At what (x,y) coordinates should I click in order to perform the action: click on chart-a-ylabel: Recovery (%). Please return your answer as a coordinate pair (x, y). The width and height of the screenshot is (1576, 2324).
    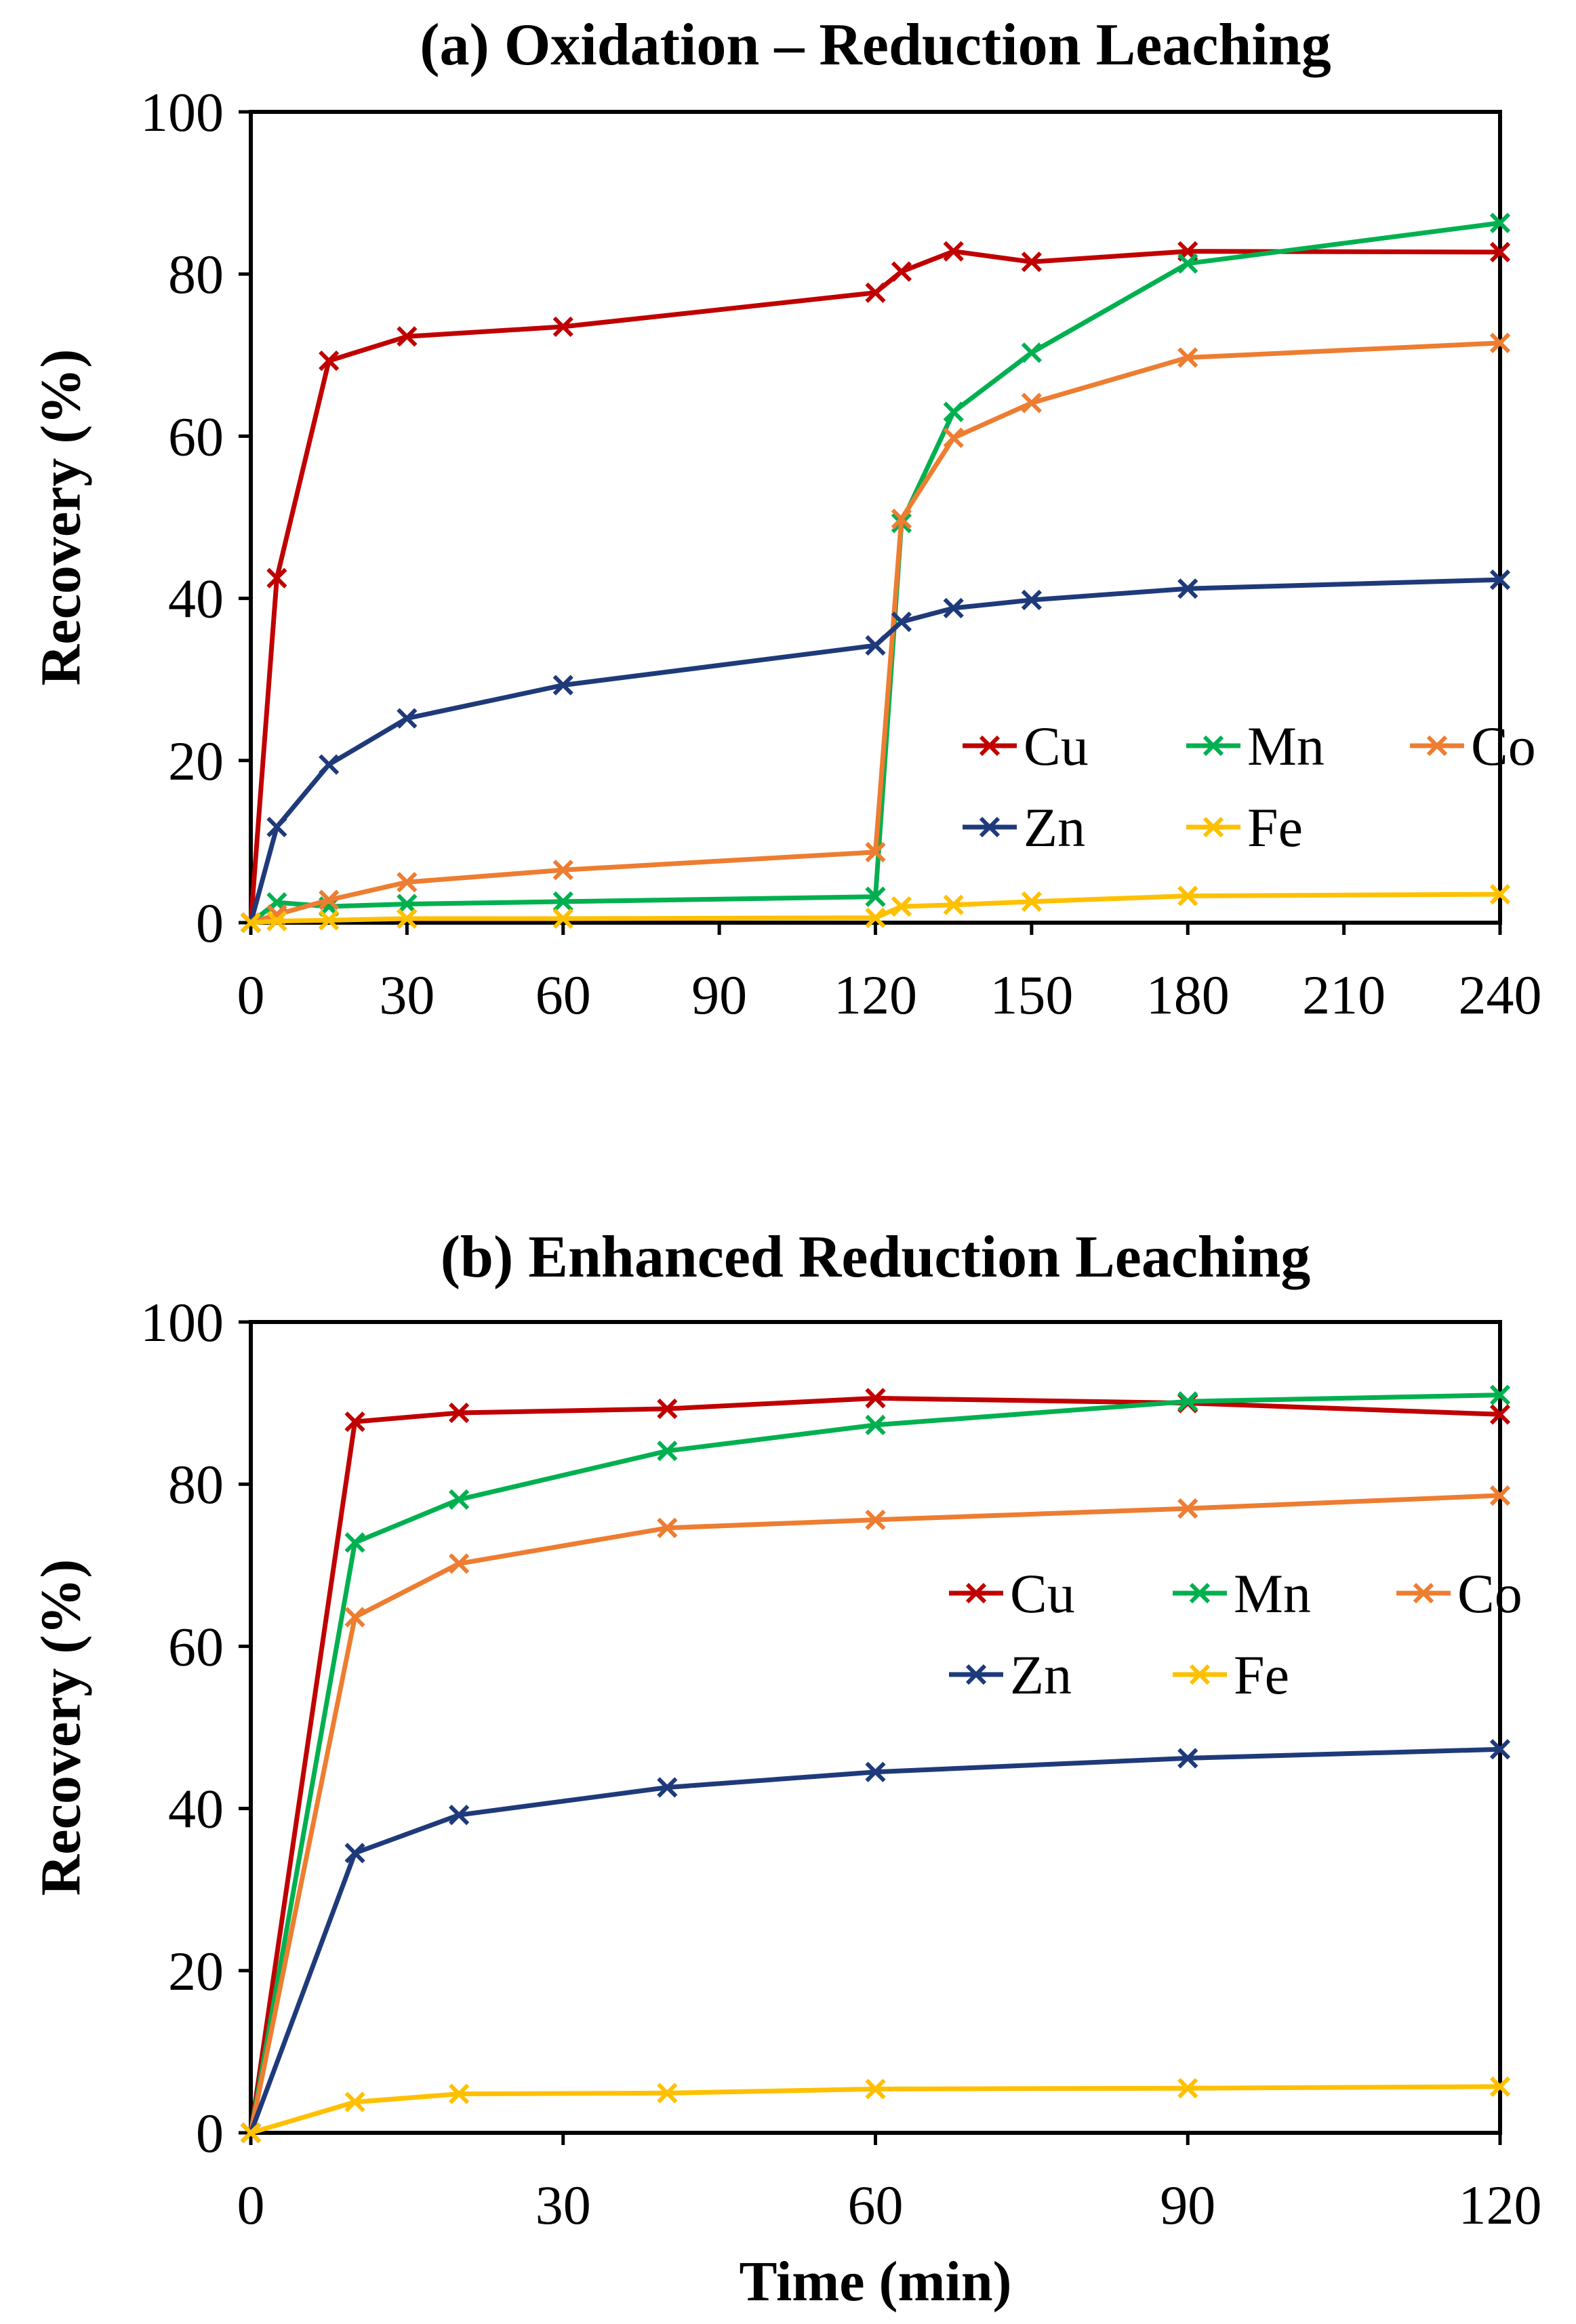
    Looking at the image, I should click on (61, 517).